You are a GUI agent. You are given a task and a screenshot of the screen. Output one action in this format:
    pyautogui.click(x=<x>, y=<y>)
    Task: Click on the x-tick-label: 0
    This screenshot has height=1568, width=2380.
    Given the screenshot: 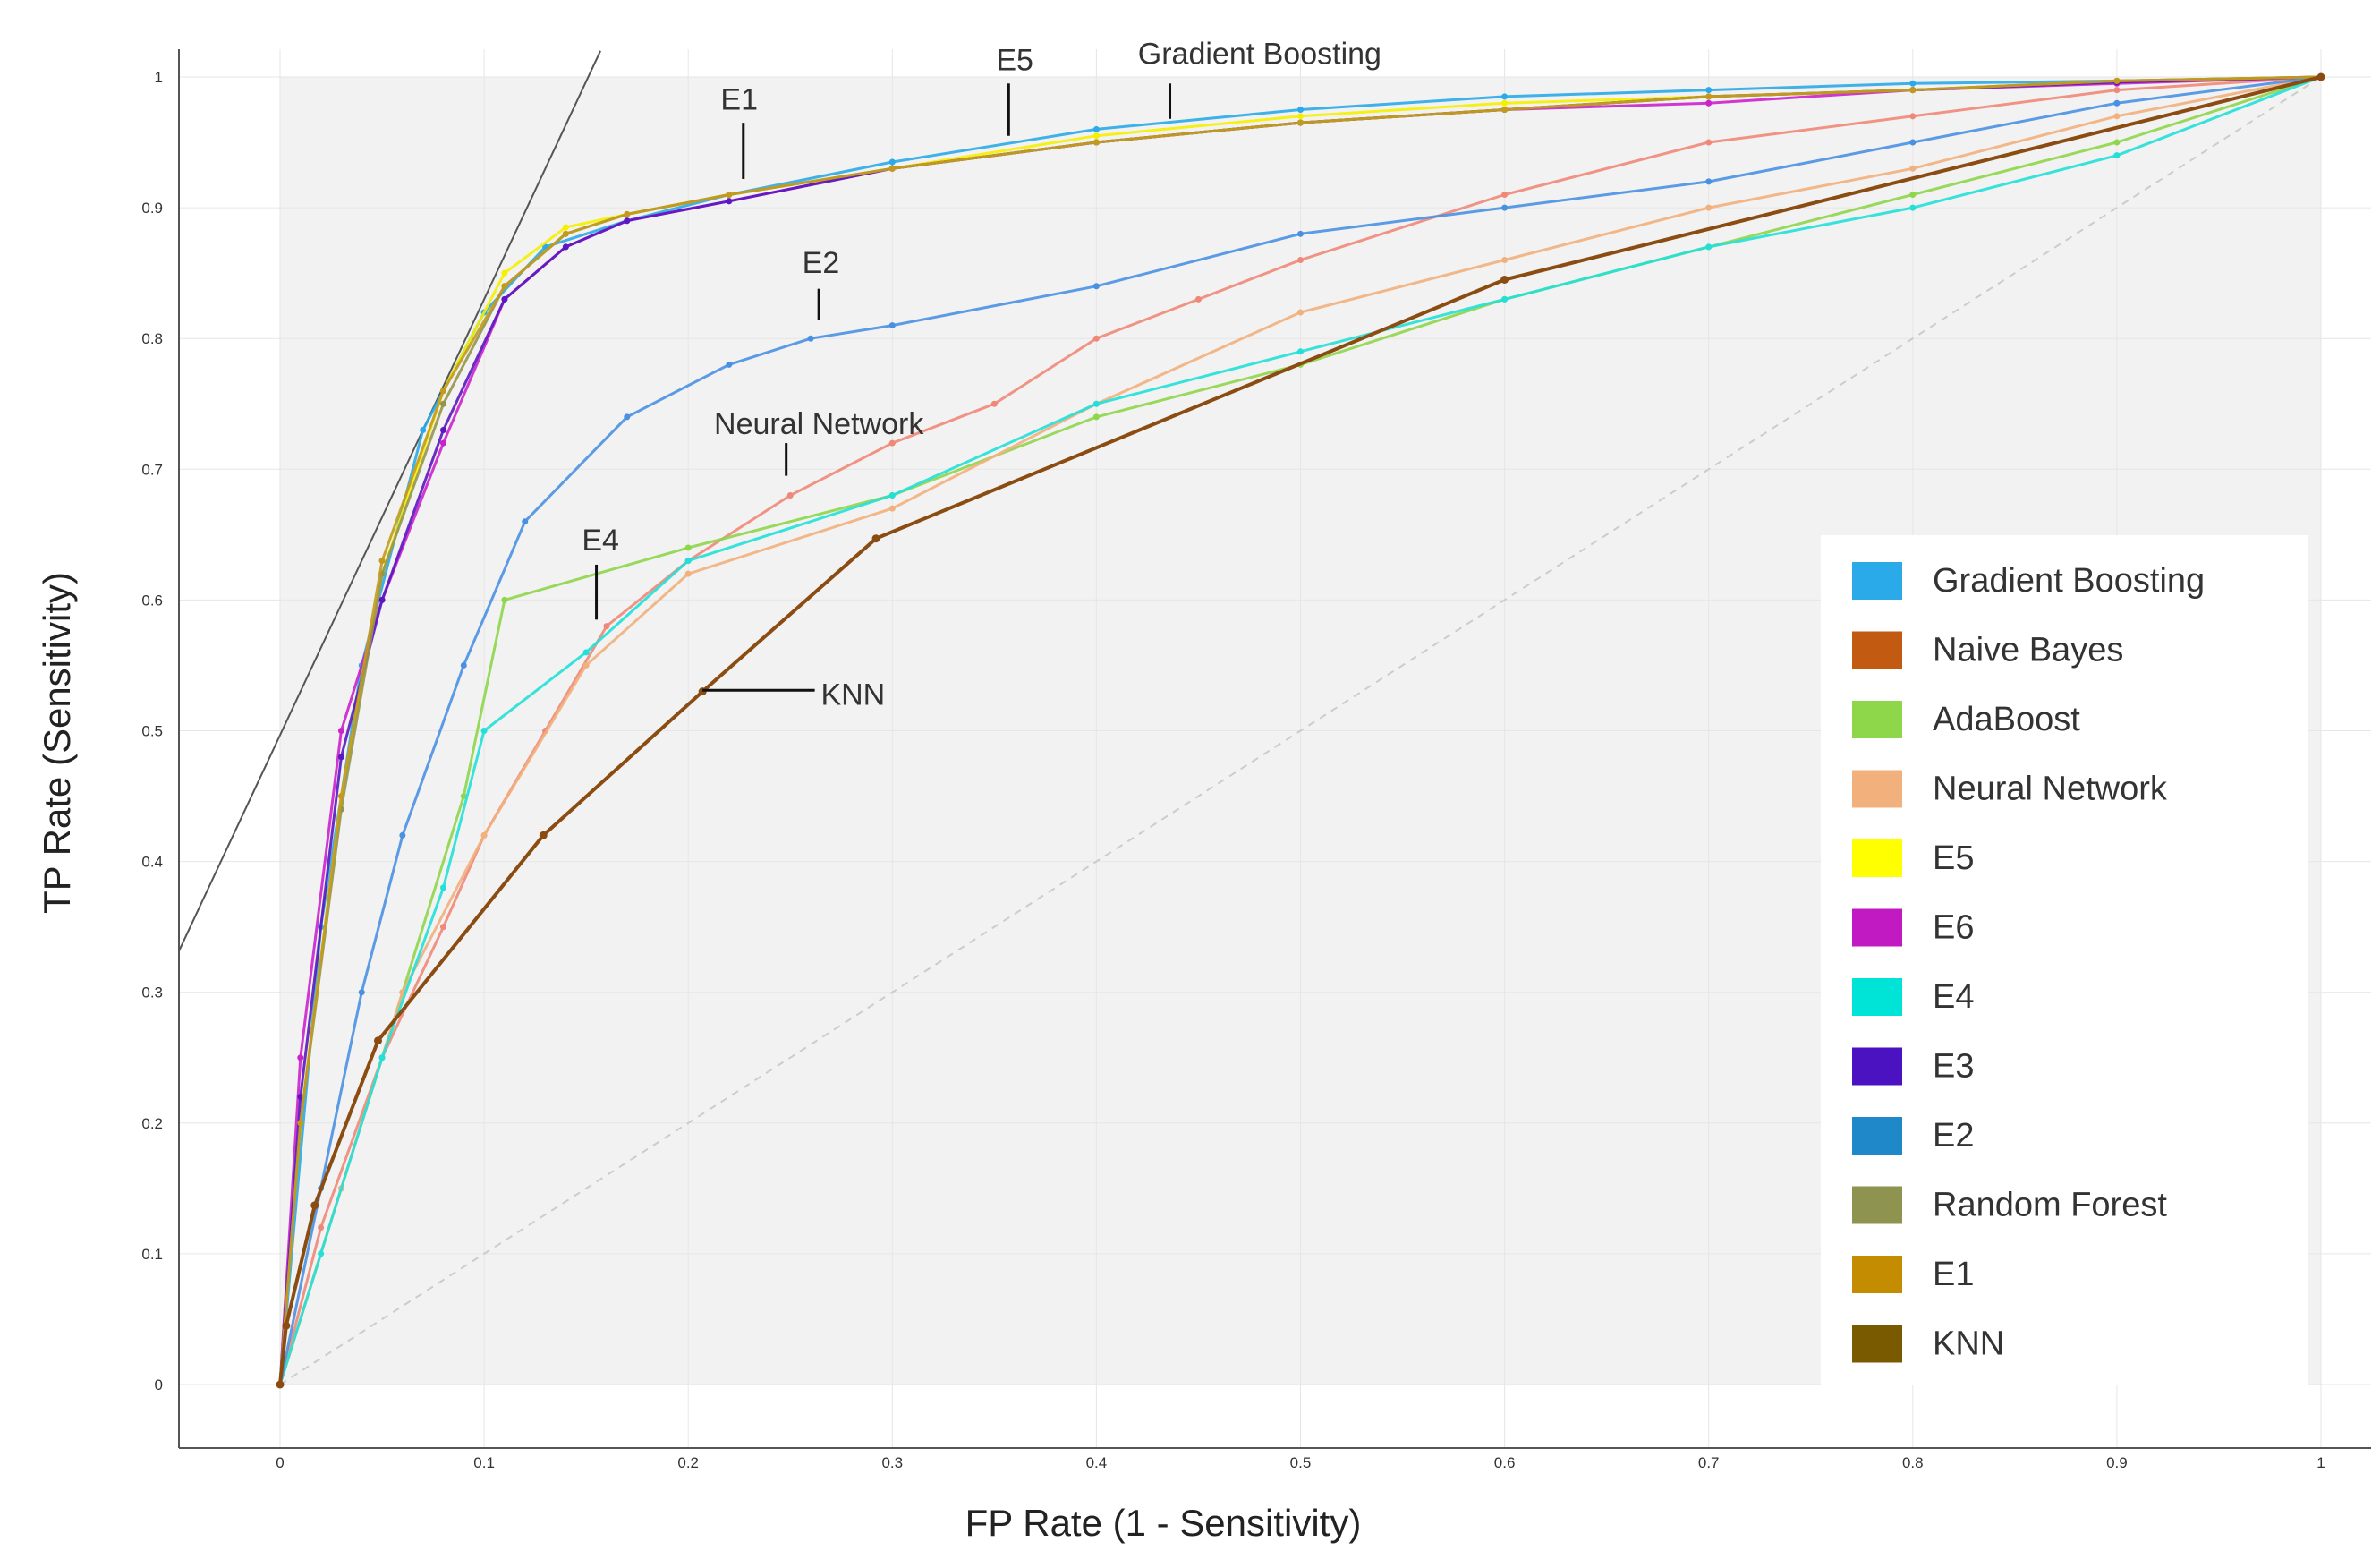 What is the action you would take?
    pyautogui.click(x=280, y=1462)
    